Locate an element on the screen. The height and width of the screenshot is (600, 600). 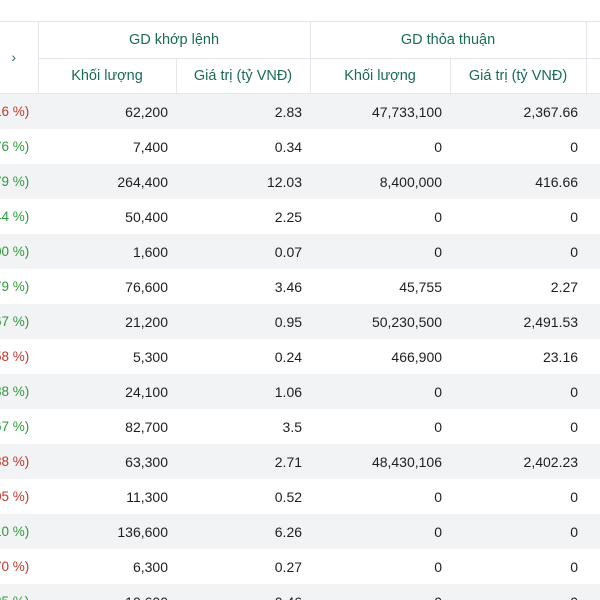
negotiated-volume-cell: 466,900 is located at coordinates (380, 356).